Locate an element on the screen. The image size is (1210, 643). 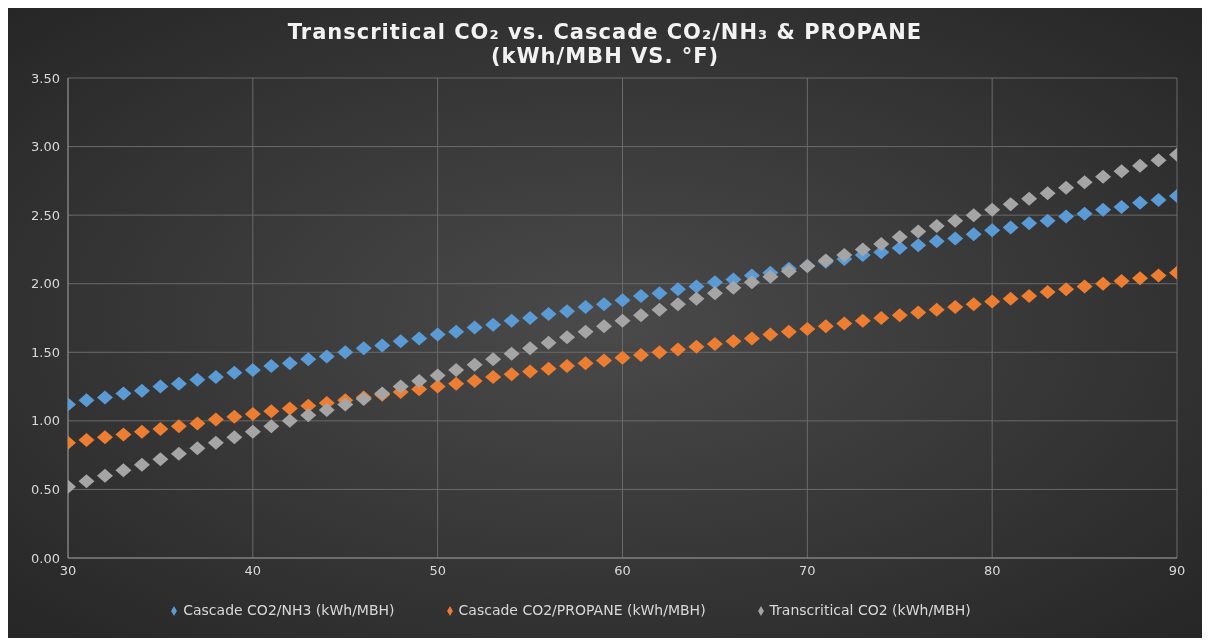
x-tick-label: 40 is located at coordinates (253, 571).